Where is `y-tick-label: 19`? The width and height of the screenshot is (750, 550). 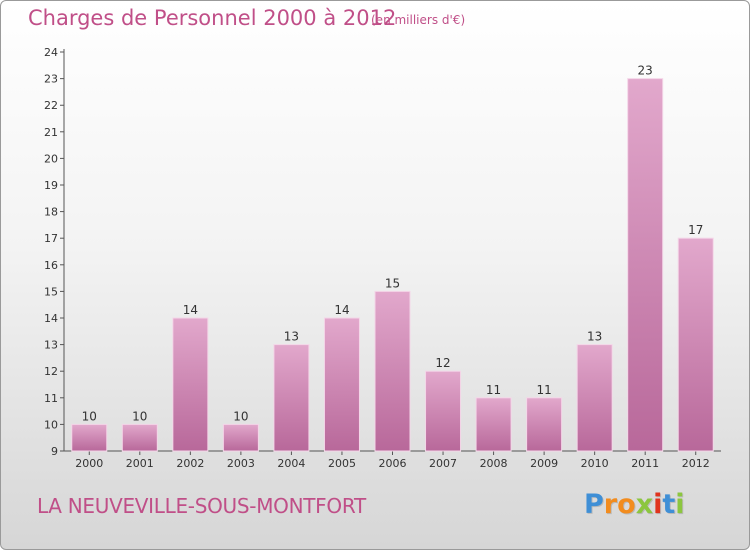 y-tick-label: 19 is located at coordinates (51, 185).